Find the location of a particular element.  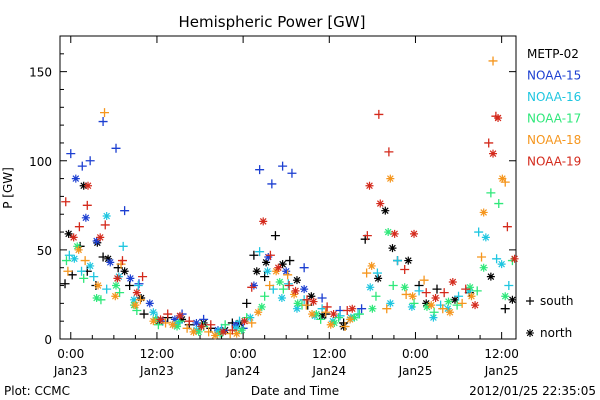

marker-legend: south north is located at coordinates (550, 317).